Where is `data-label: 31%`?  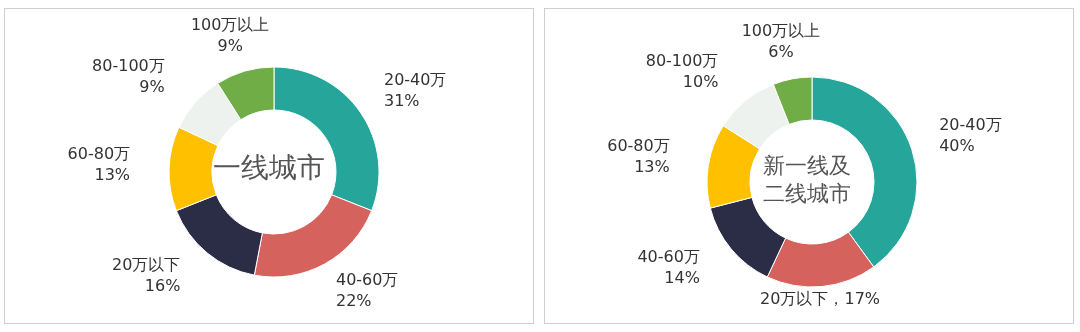
data-label: 31% is located at coordinates (401, 100).